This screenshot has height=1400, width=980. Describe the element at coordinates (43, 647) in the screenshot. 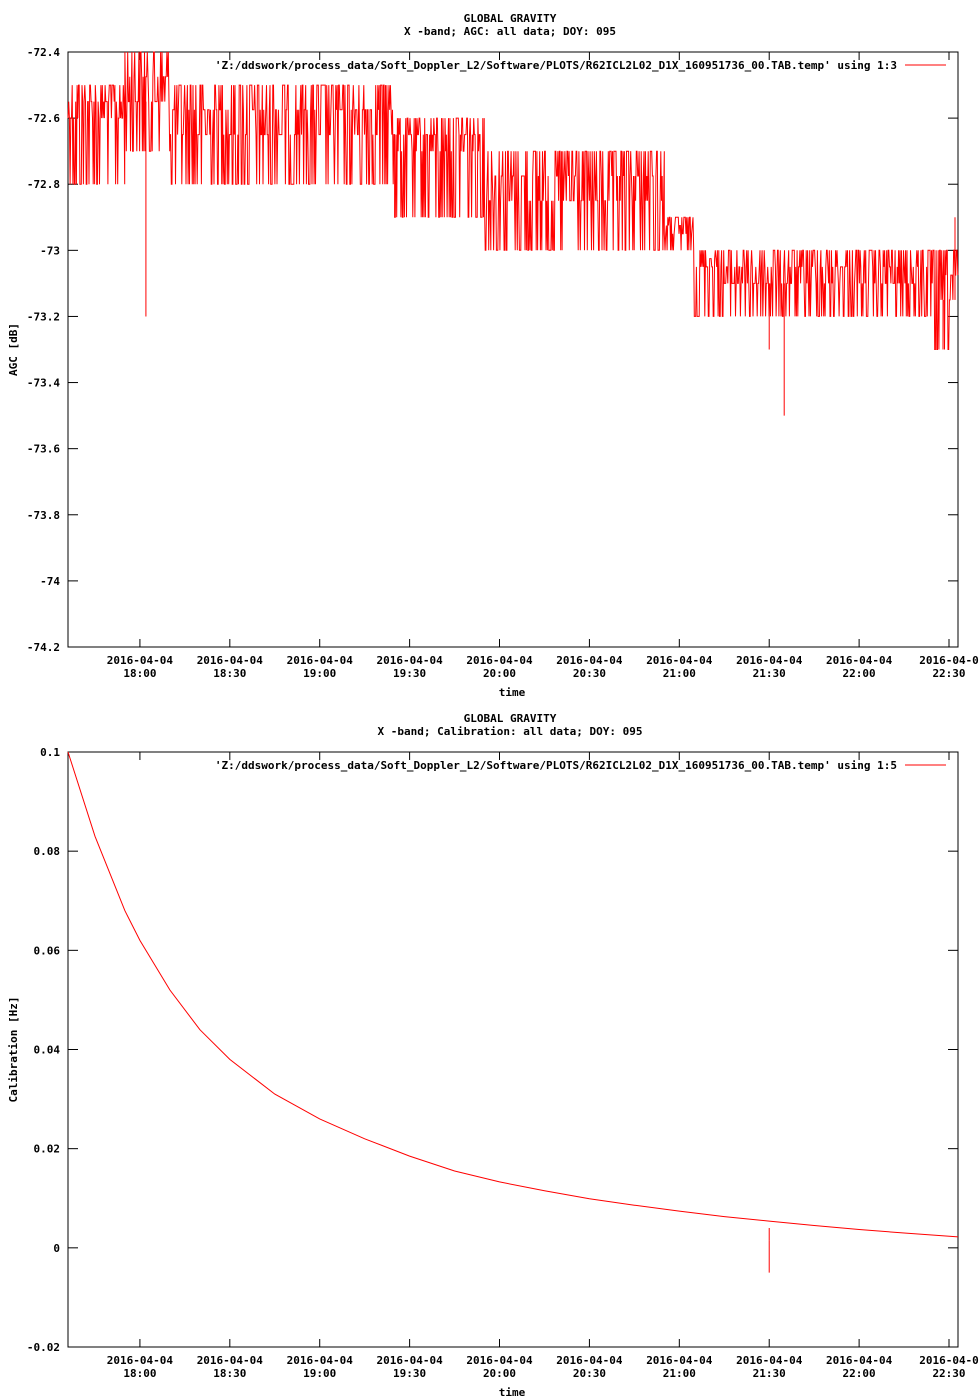

I see `y-tick-label: -74.2` at that location.